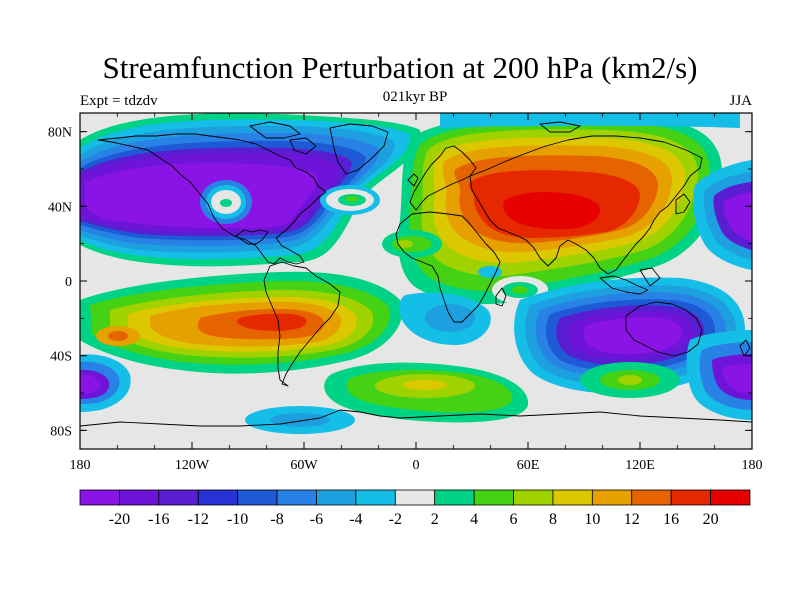 The width and height of the screenshot is (800, 600). Describe the element at coordinates (276, 519) in the screenshot. I see `colorbar-label: -8` at that location.